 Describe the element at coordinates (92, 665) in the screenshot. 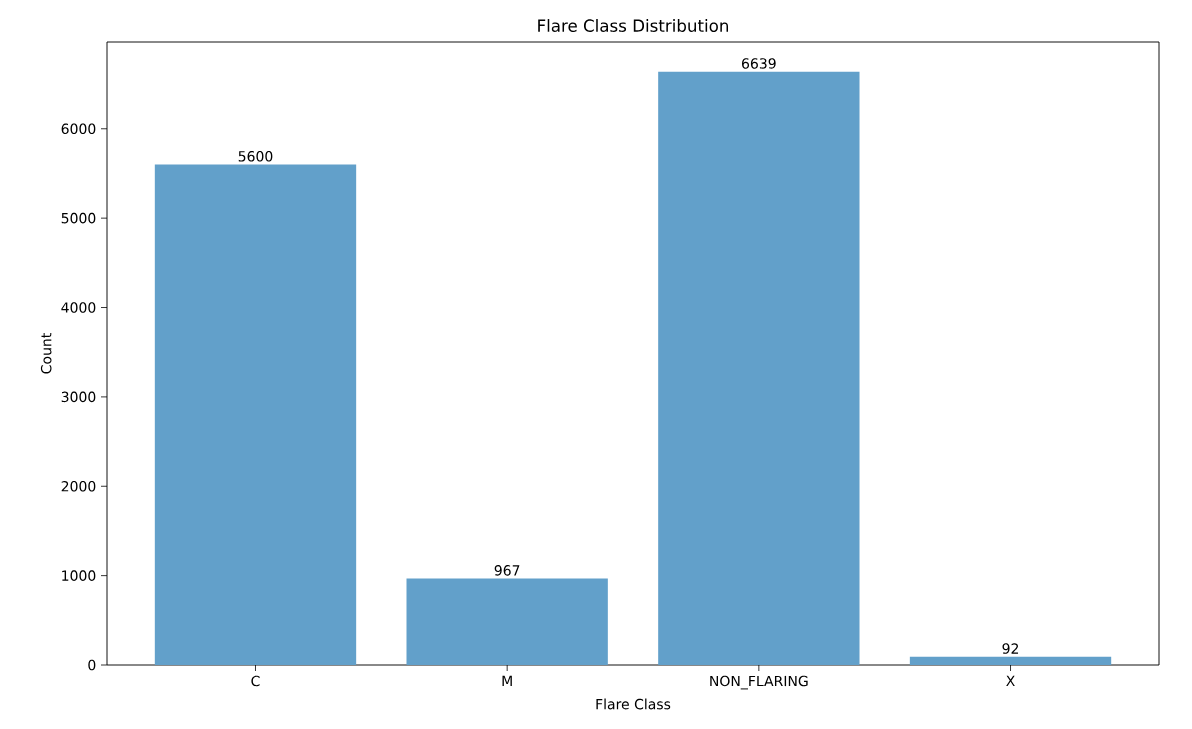

I see `y-tick-label: 0` at that location.